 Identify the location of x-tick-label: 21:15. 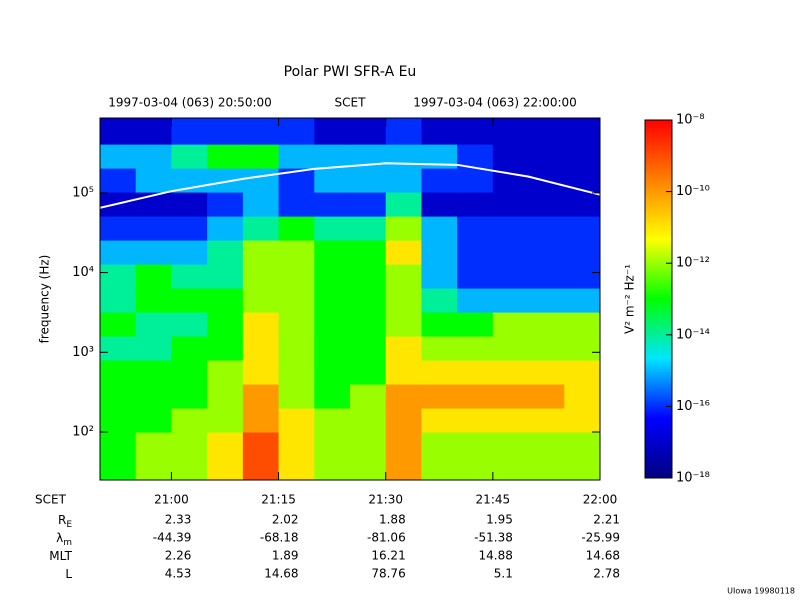
(278, 500).